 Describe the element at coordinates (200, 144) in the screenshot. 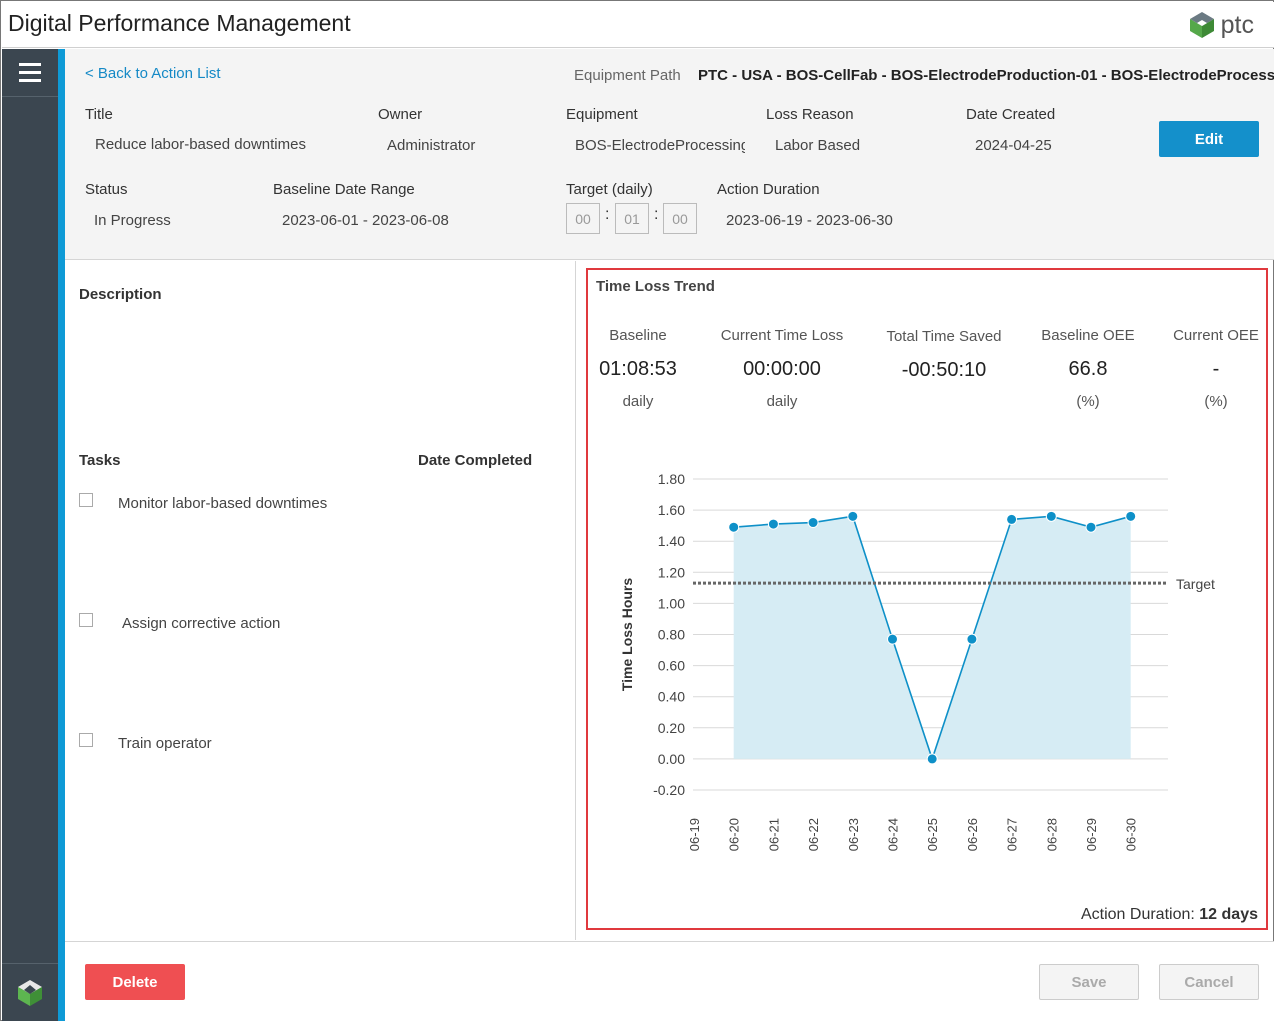

I see `title-value: Reduce labor-based downtimes` at that location.